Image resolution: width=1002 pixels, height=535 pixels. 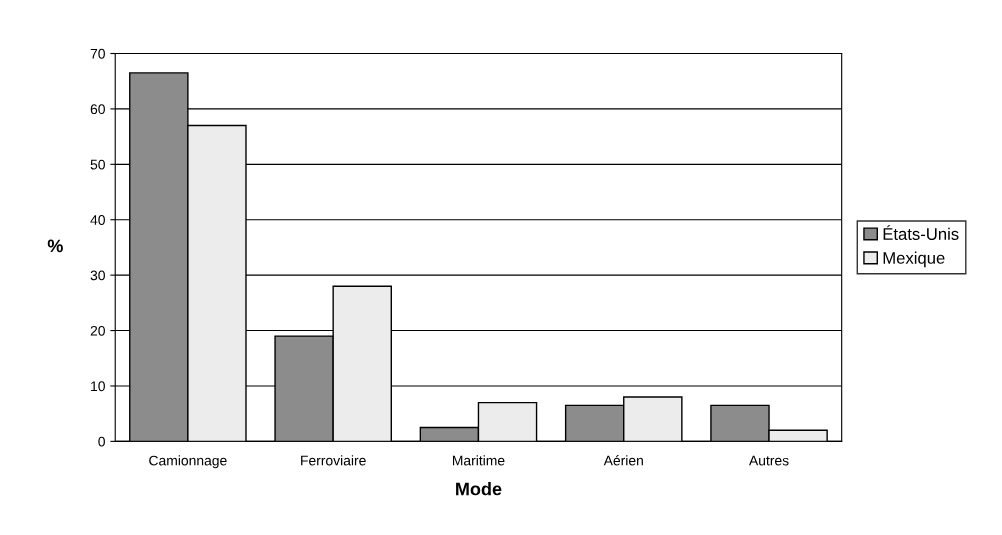 I want to click on y-tick-label: 50, so click(x=97, y=164).